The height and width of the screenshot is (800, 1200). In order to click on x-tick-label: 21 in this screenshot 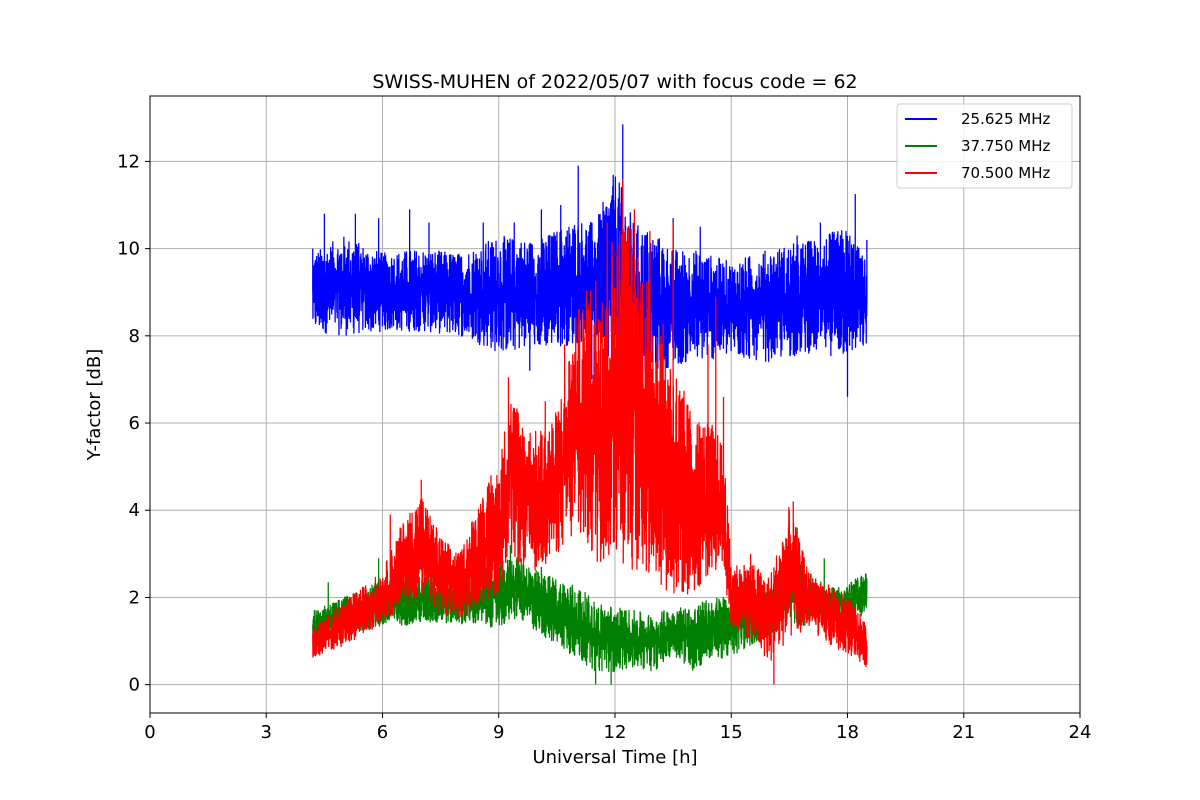, I will do `click(963, 732)`.